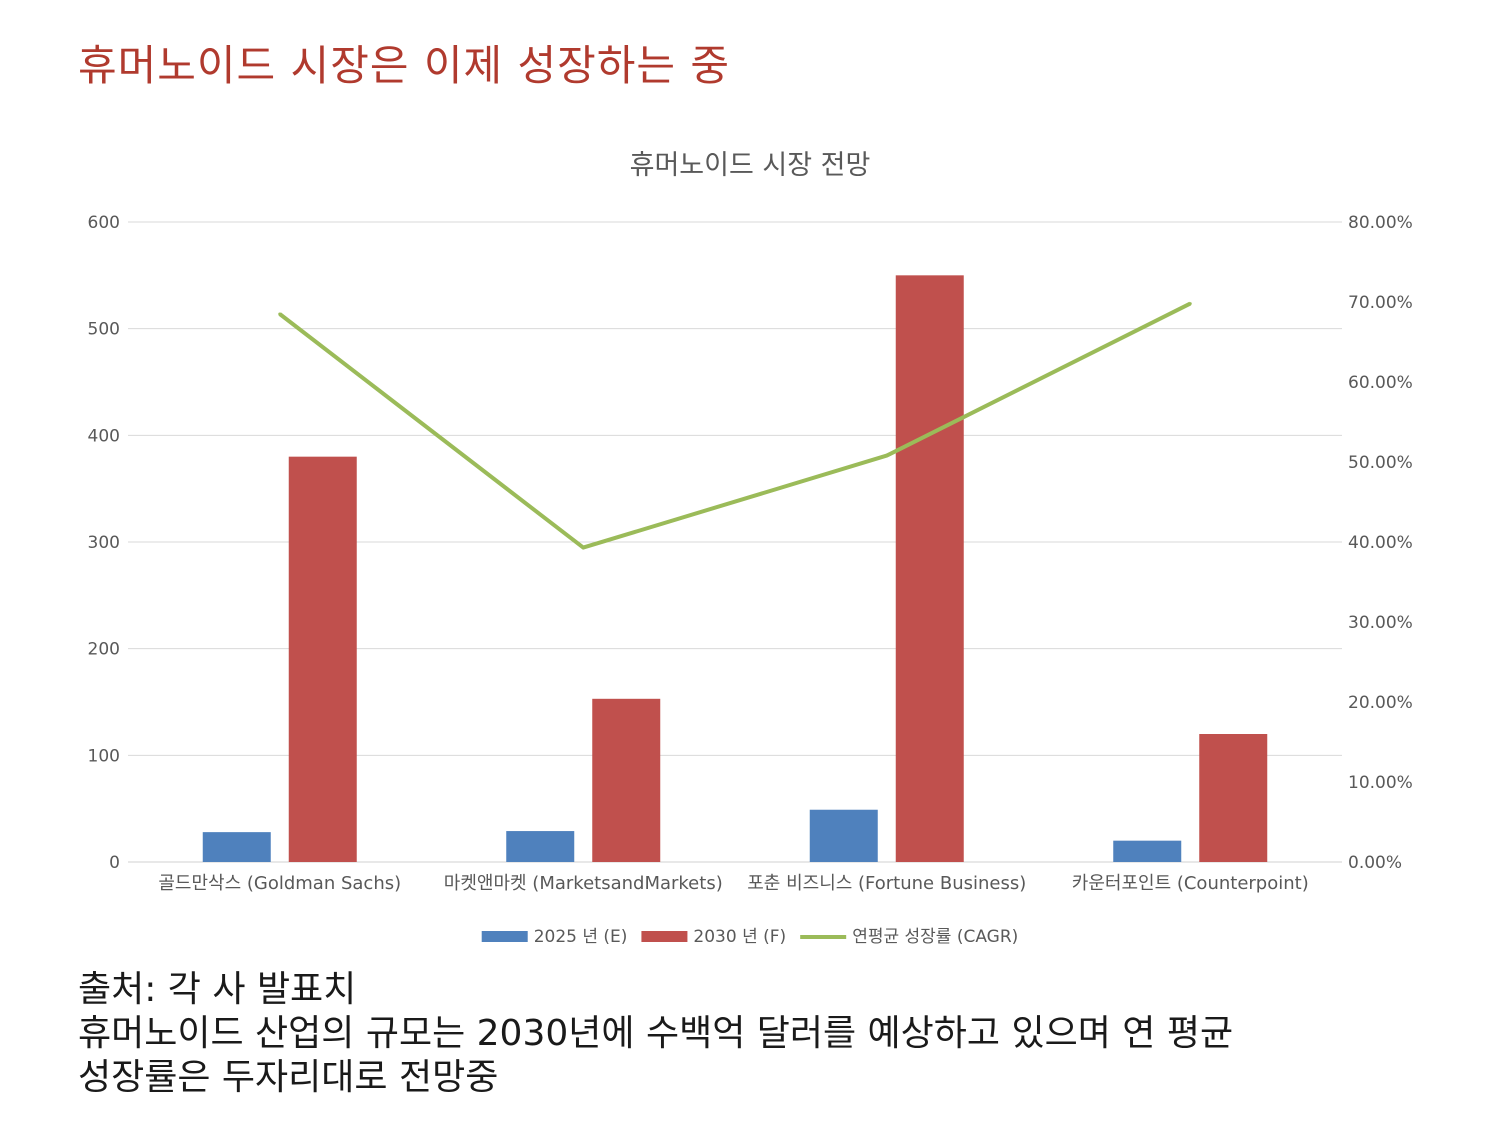 The image size is (1500, 1125). I want to click on left-tick-label: 200, so click(104, 650).